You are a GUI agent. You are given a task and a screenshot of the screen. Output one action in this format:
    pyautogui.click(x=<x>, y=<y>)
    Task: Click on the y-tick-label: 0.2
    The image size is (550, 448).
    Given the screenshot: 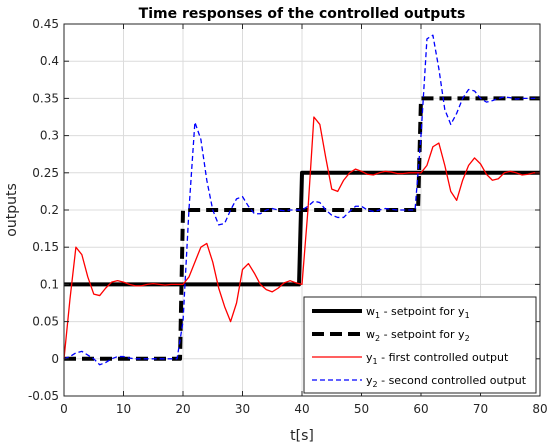 What is the action you would take?
    pyautogui.click(x=49, y=210)
    